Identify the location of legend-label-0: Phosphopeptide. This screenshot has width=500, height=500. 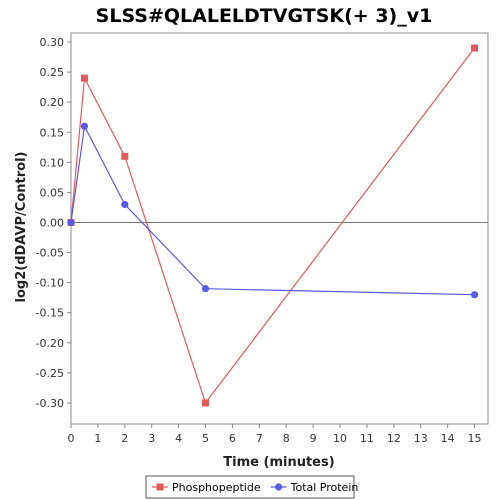
(216, 487).